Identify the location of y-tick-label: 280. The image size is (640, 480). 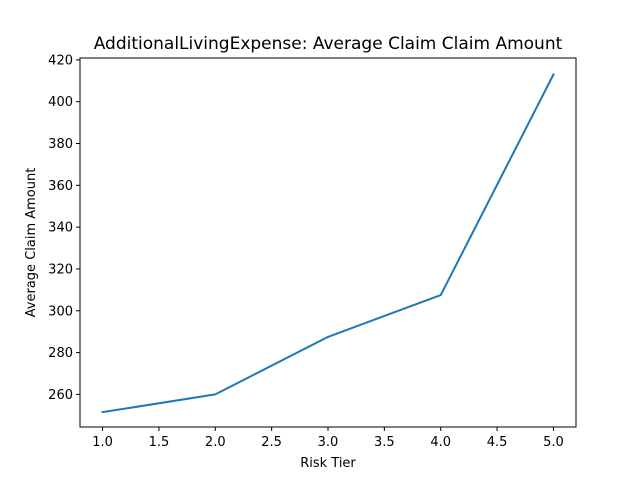
(60, 353).